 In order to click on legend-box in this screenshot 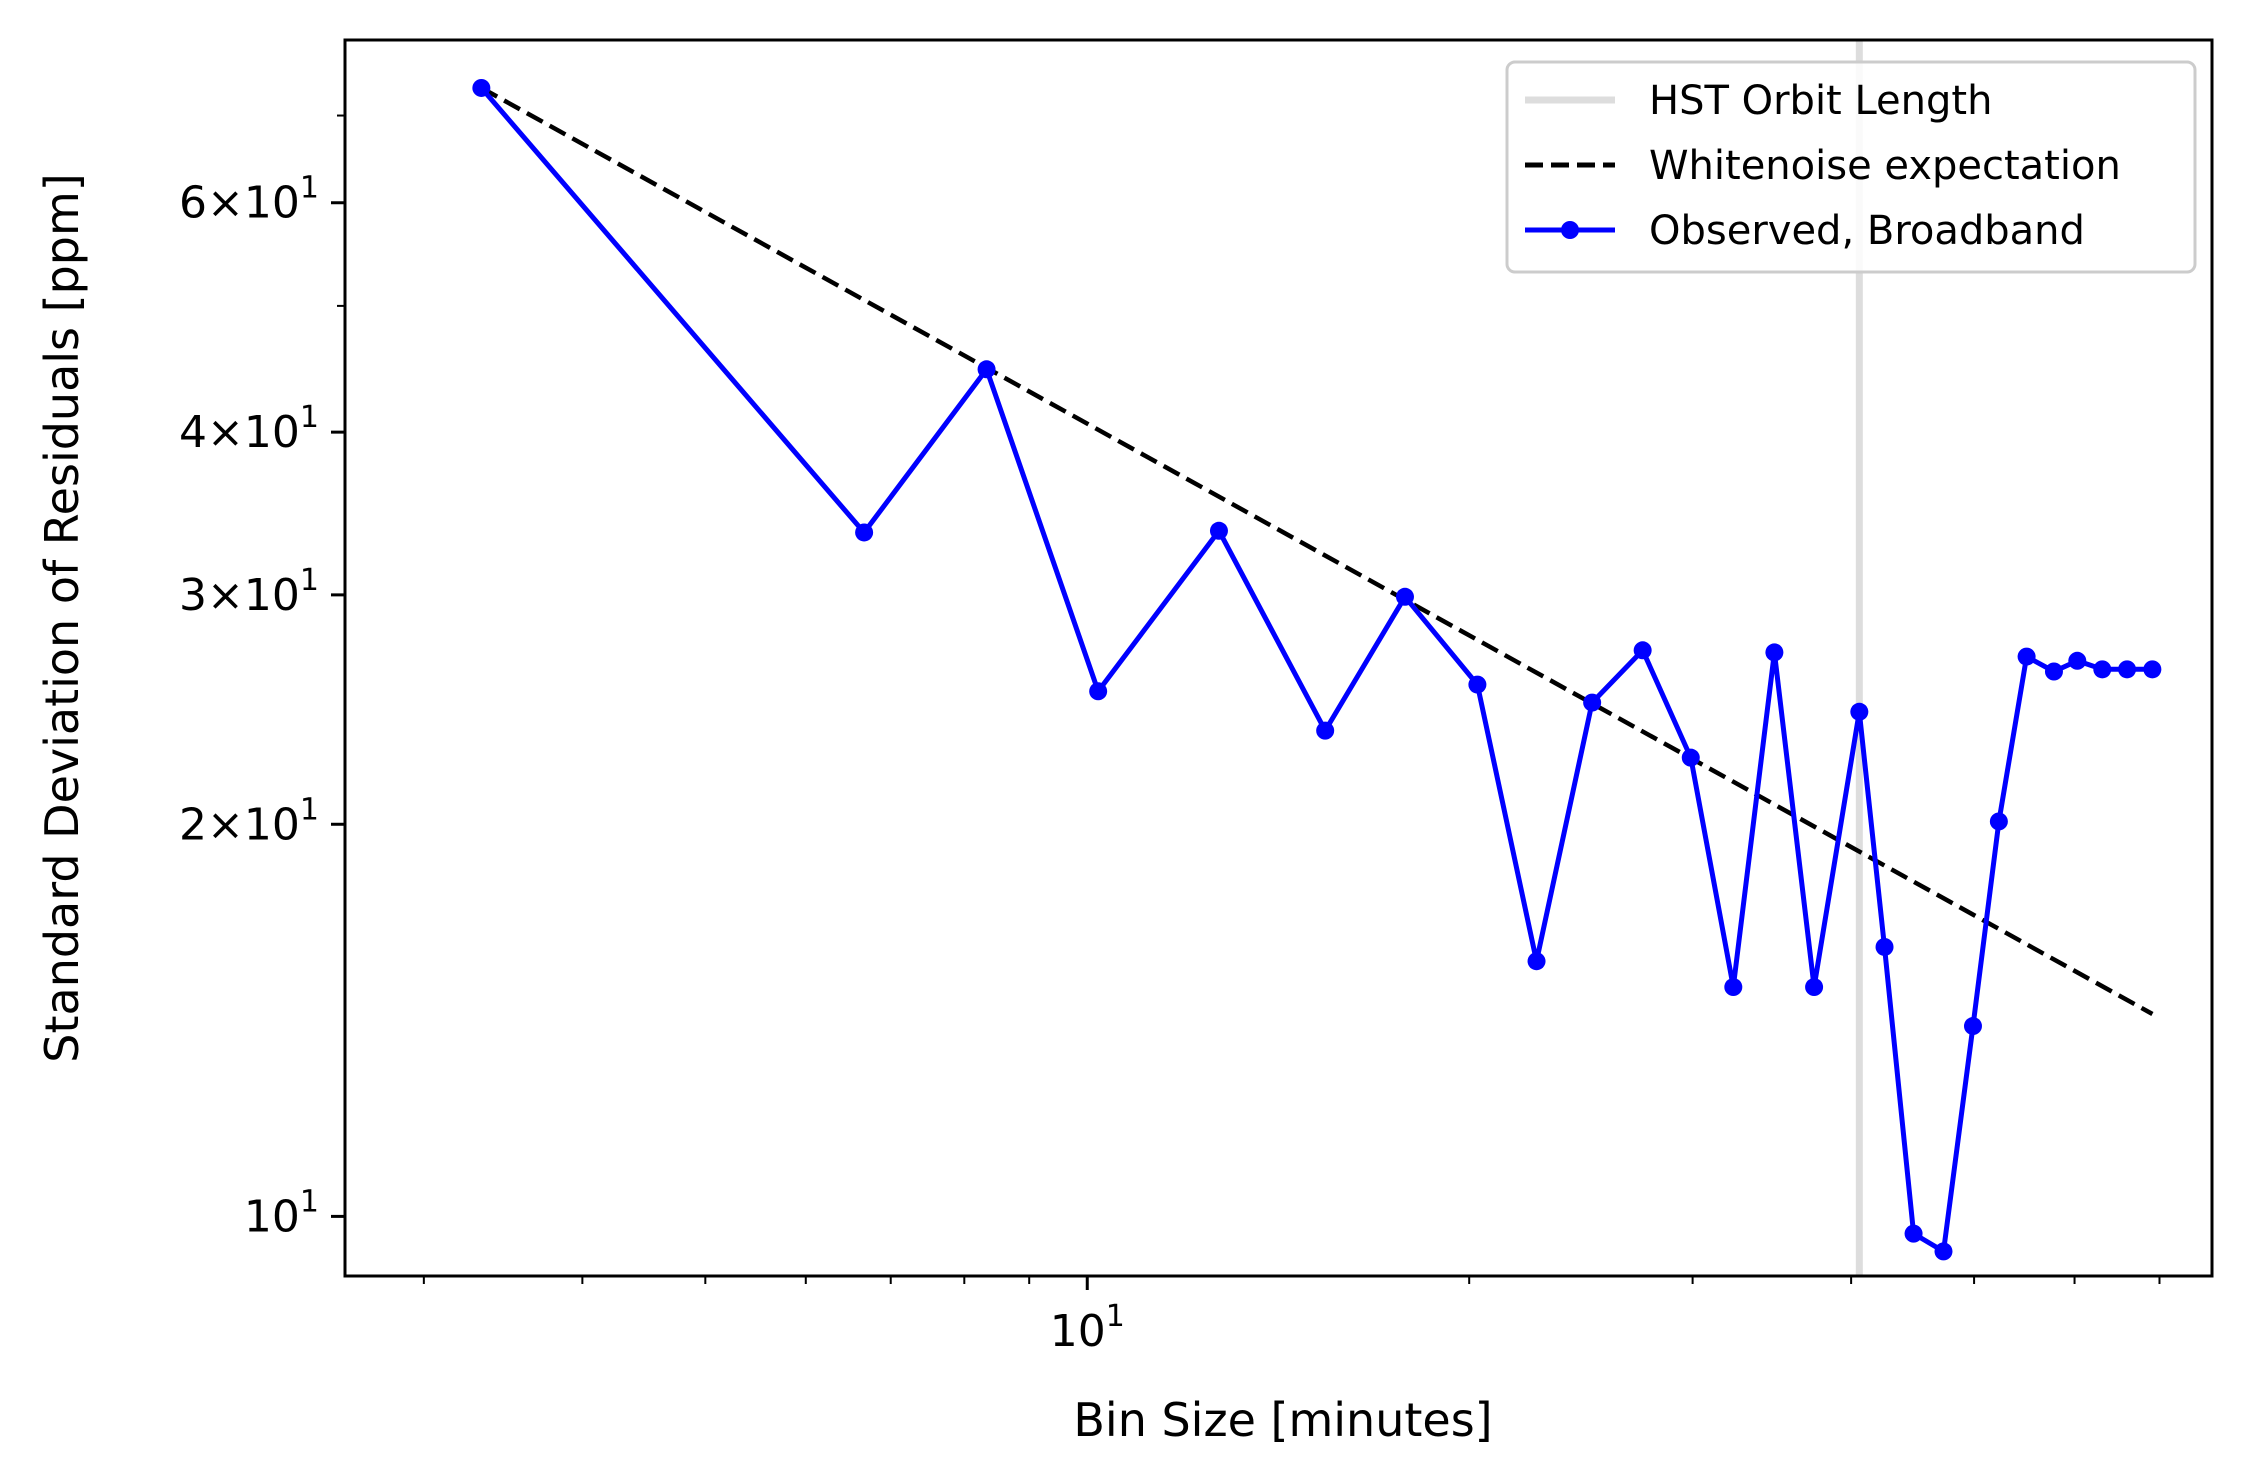, I will do `click(1851, 167)`.